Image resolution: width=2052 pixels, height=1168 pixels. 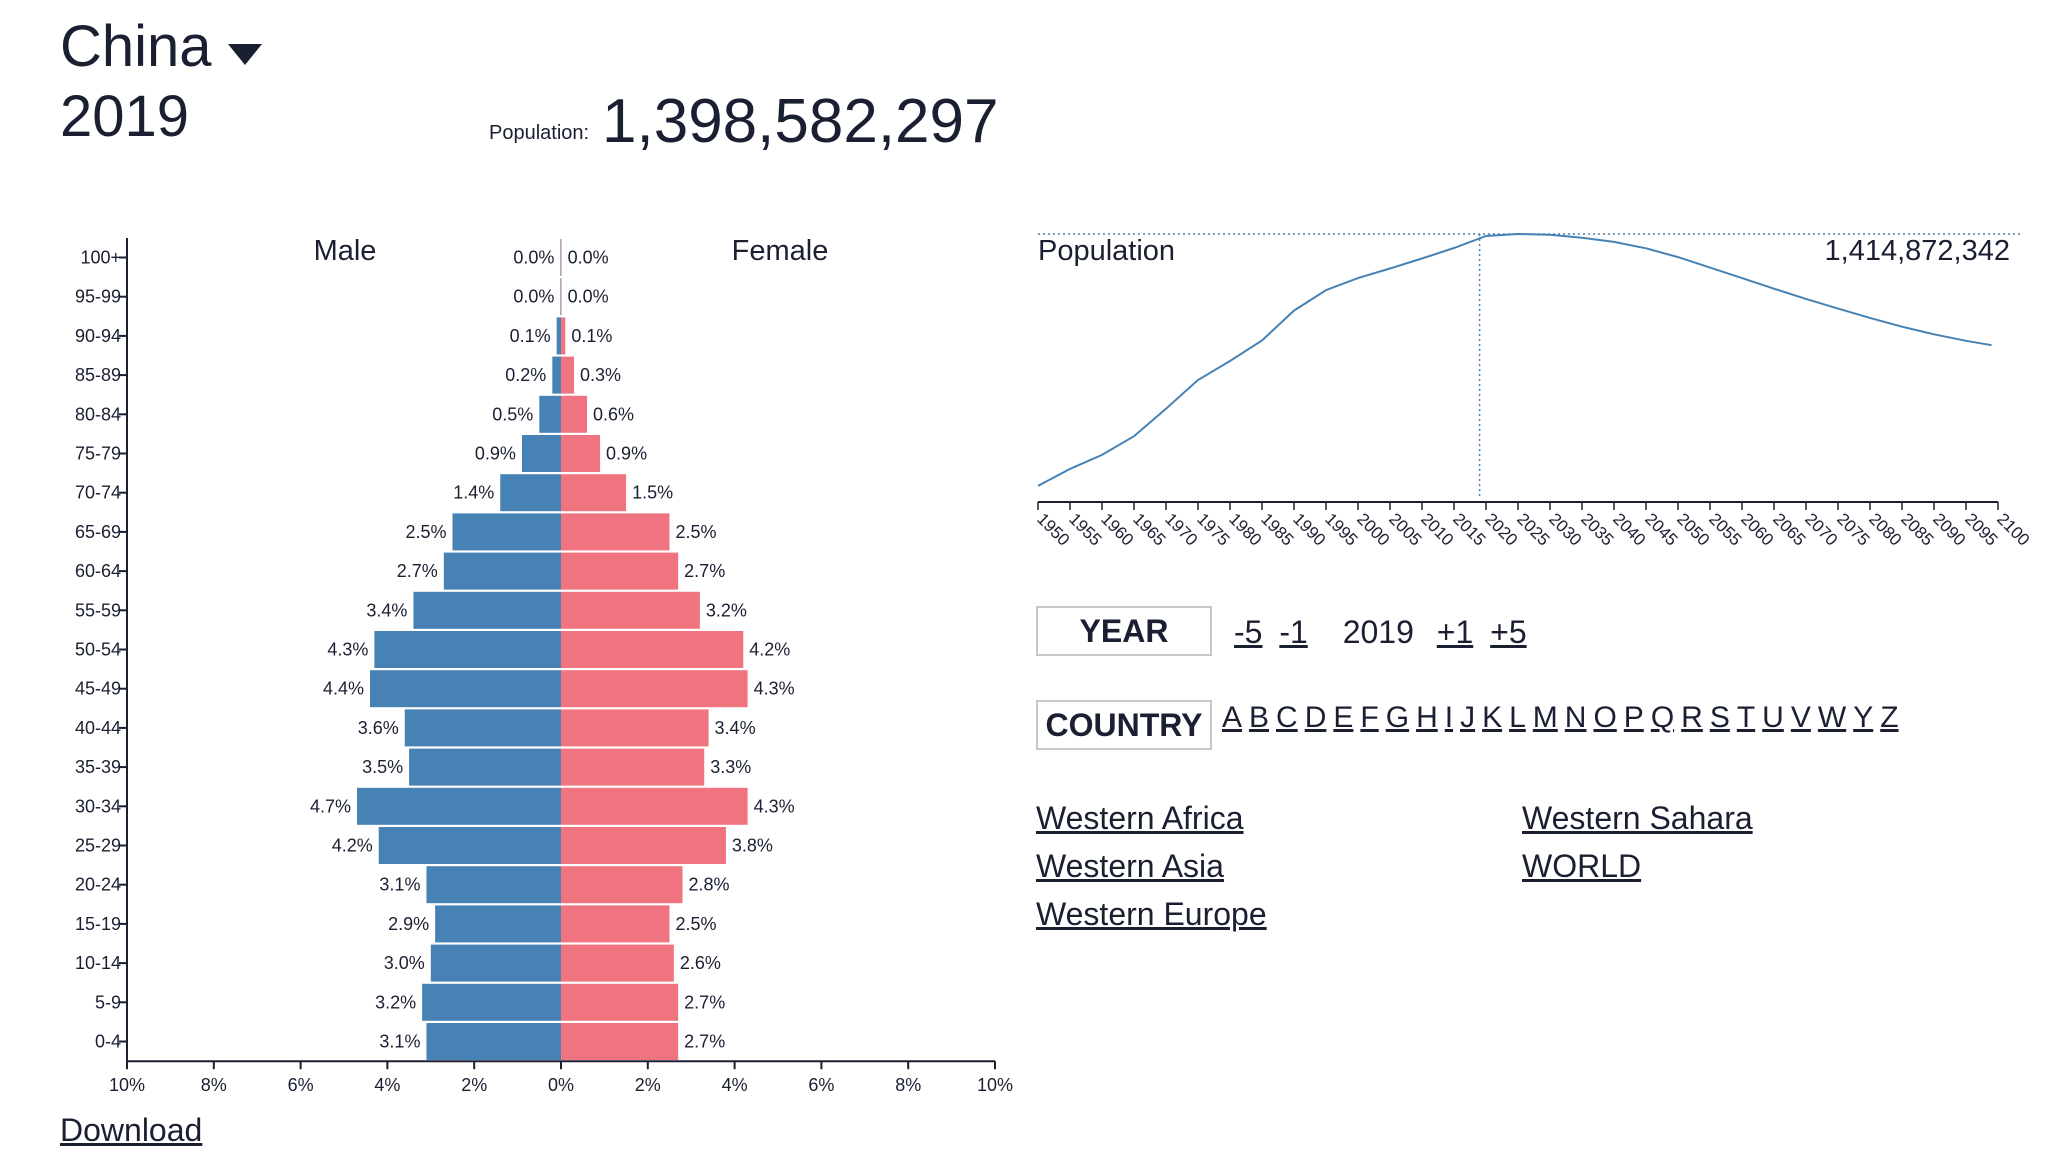 I want to click on letter-link-o: O, so click(x=1605, y=717).